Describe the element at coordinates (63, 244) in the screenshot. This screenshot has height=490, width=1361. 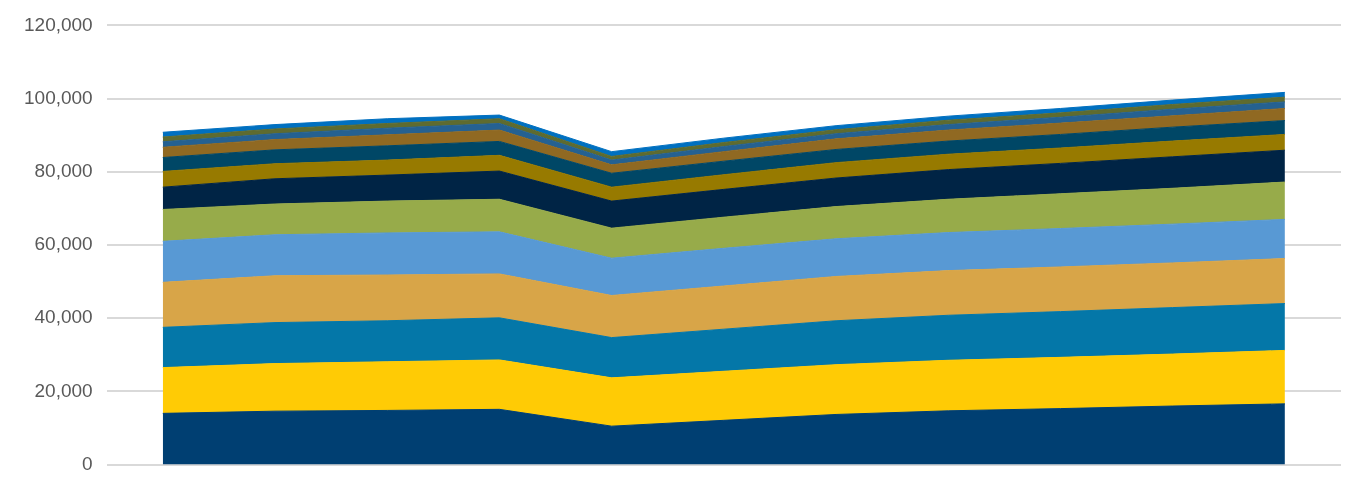
I see `y-tick-label: 60,000` at that location.